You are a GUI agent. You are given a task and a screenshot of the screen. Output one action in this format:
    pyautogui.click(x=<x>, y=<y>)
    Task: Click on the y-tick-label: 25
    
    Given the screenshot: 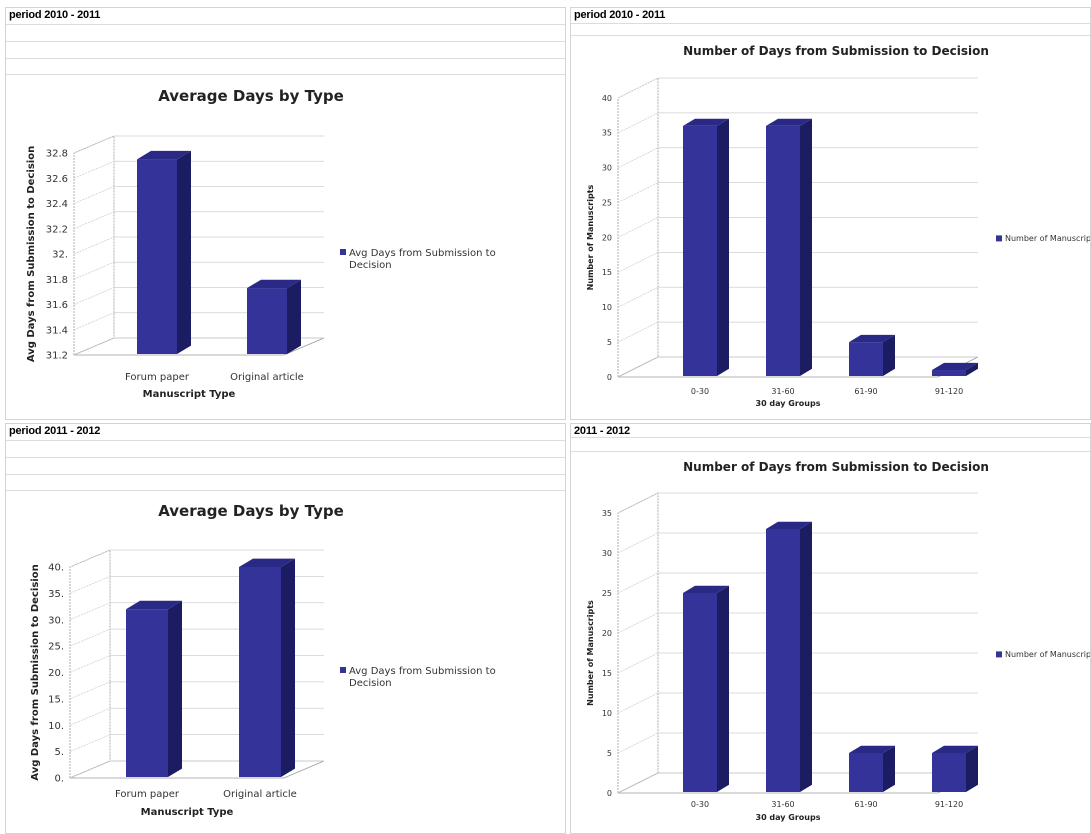 What is the action you would take?
    pyautogui.click(x=607, y=593)
    